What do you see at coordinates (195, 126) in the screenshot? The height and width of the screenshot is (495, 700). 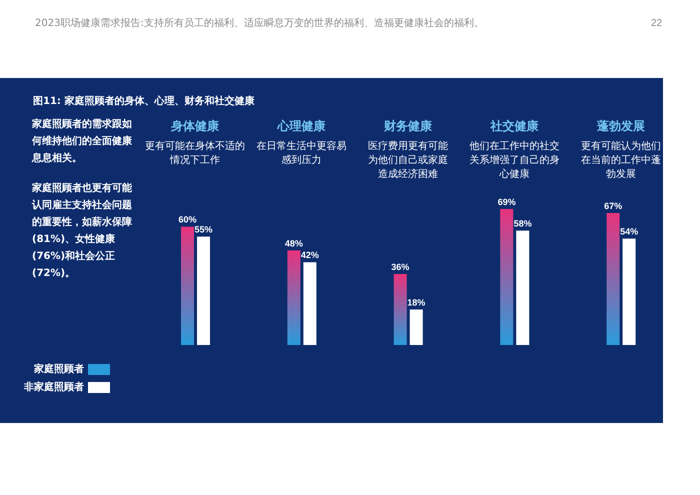 I see `x-tick-label: 身体健康` at bounding box center [195, 126].